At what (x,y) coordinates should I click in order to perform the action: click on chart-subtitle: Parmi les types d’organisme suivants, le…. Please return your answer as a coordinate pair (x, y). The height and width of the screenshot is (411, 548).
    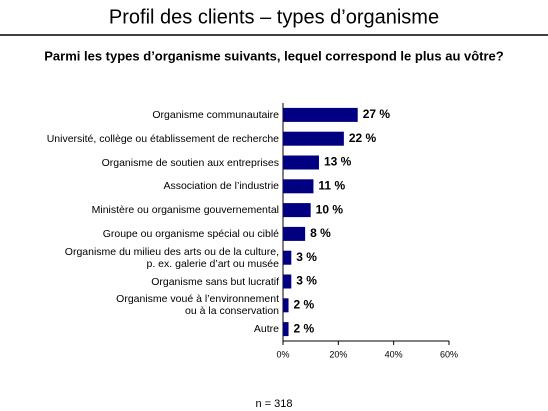
    Looking at the image, I should click on (274, 55).